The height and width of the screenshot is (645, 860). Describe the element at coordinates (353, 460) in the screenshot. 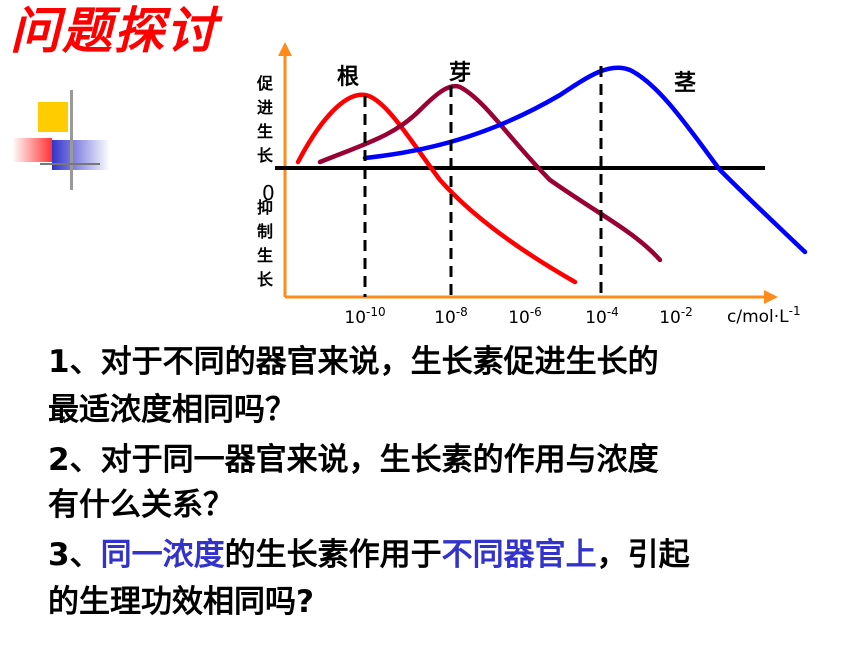

I see `question-2-line-1: 2、对于同一器官来说，生长素的作用与浓度` at that location.